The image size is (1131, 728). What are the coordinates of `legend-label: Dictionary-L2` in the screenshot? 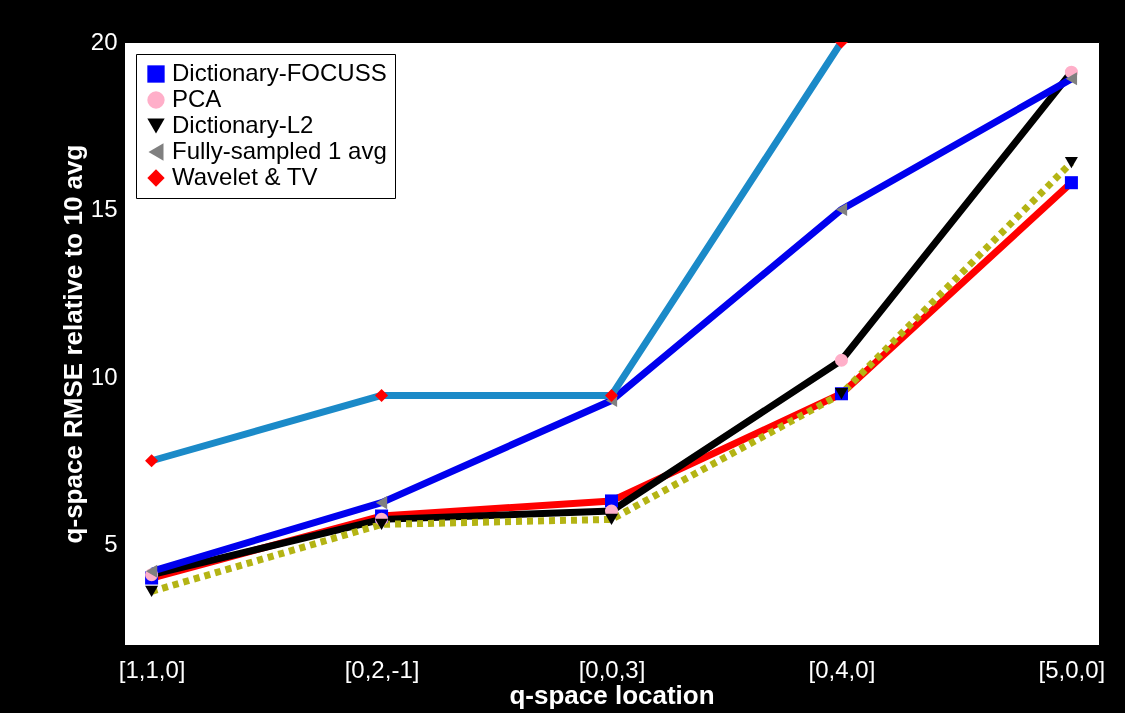 It's located at (243, 124).